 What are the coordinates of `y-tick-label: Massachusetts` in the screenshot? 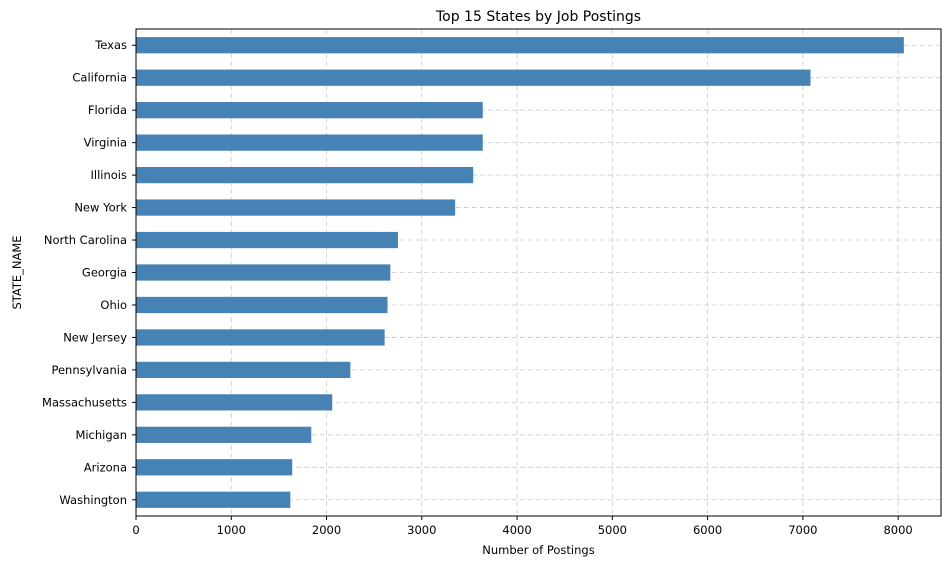 It's located at (84, 402).